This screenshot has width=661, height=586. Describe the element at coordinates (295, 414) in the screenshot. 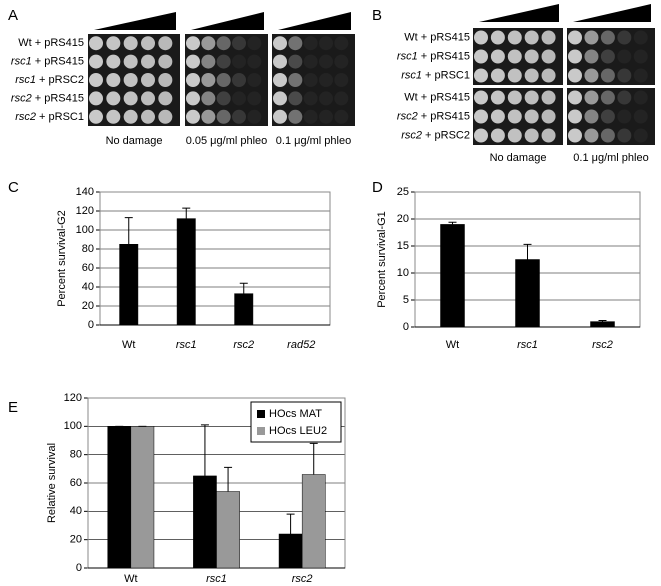

I see `legend-label: HOcs MAT` at that location.